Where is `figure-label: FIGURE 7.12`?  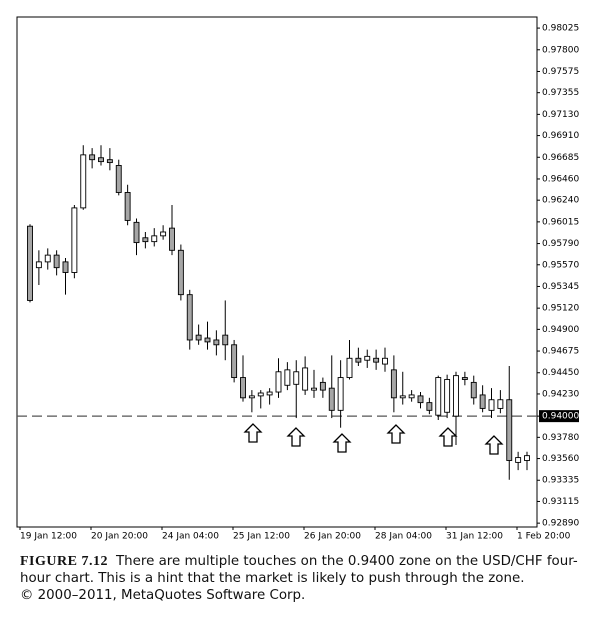
figure-label: FIGURE 7.12 is located at coordinates (64, 561).